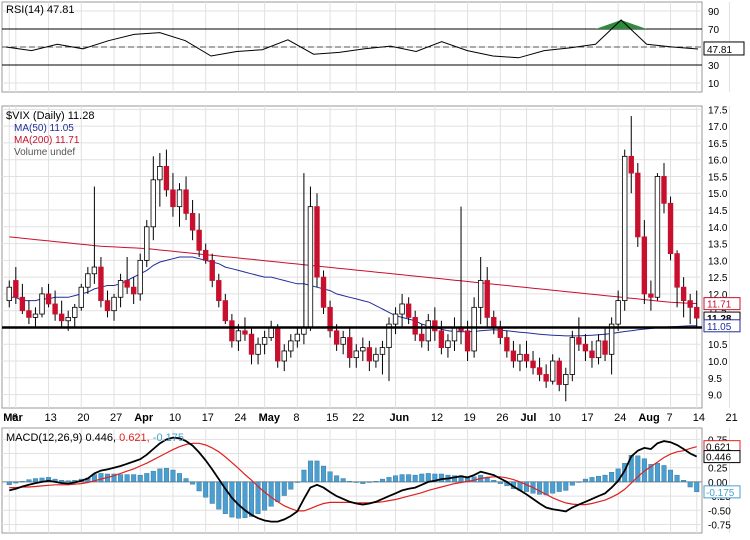 The height and width of the screenshot is (540, 750). I want to click on price-tick-label: 15.0, so click(718, 194).